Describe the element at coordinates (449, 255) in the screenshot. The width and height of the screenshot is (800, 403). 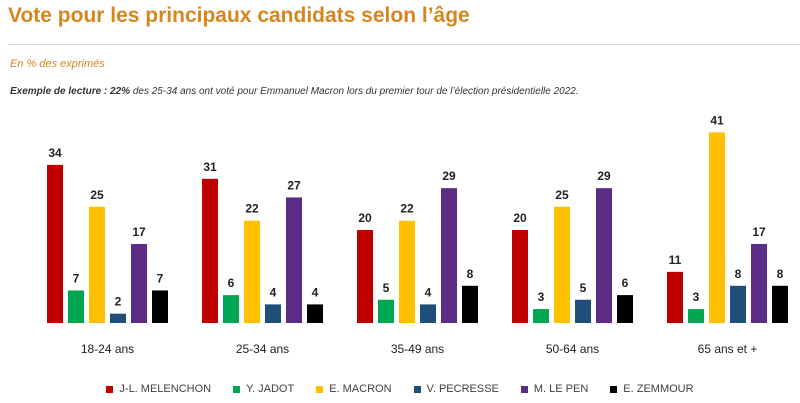
I see `bar-m-le-pen-35-49-ans` at that location.